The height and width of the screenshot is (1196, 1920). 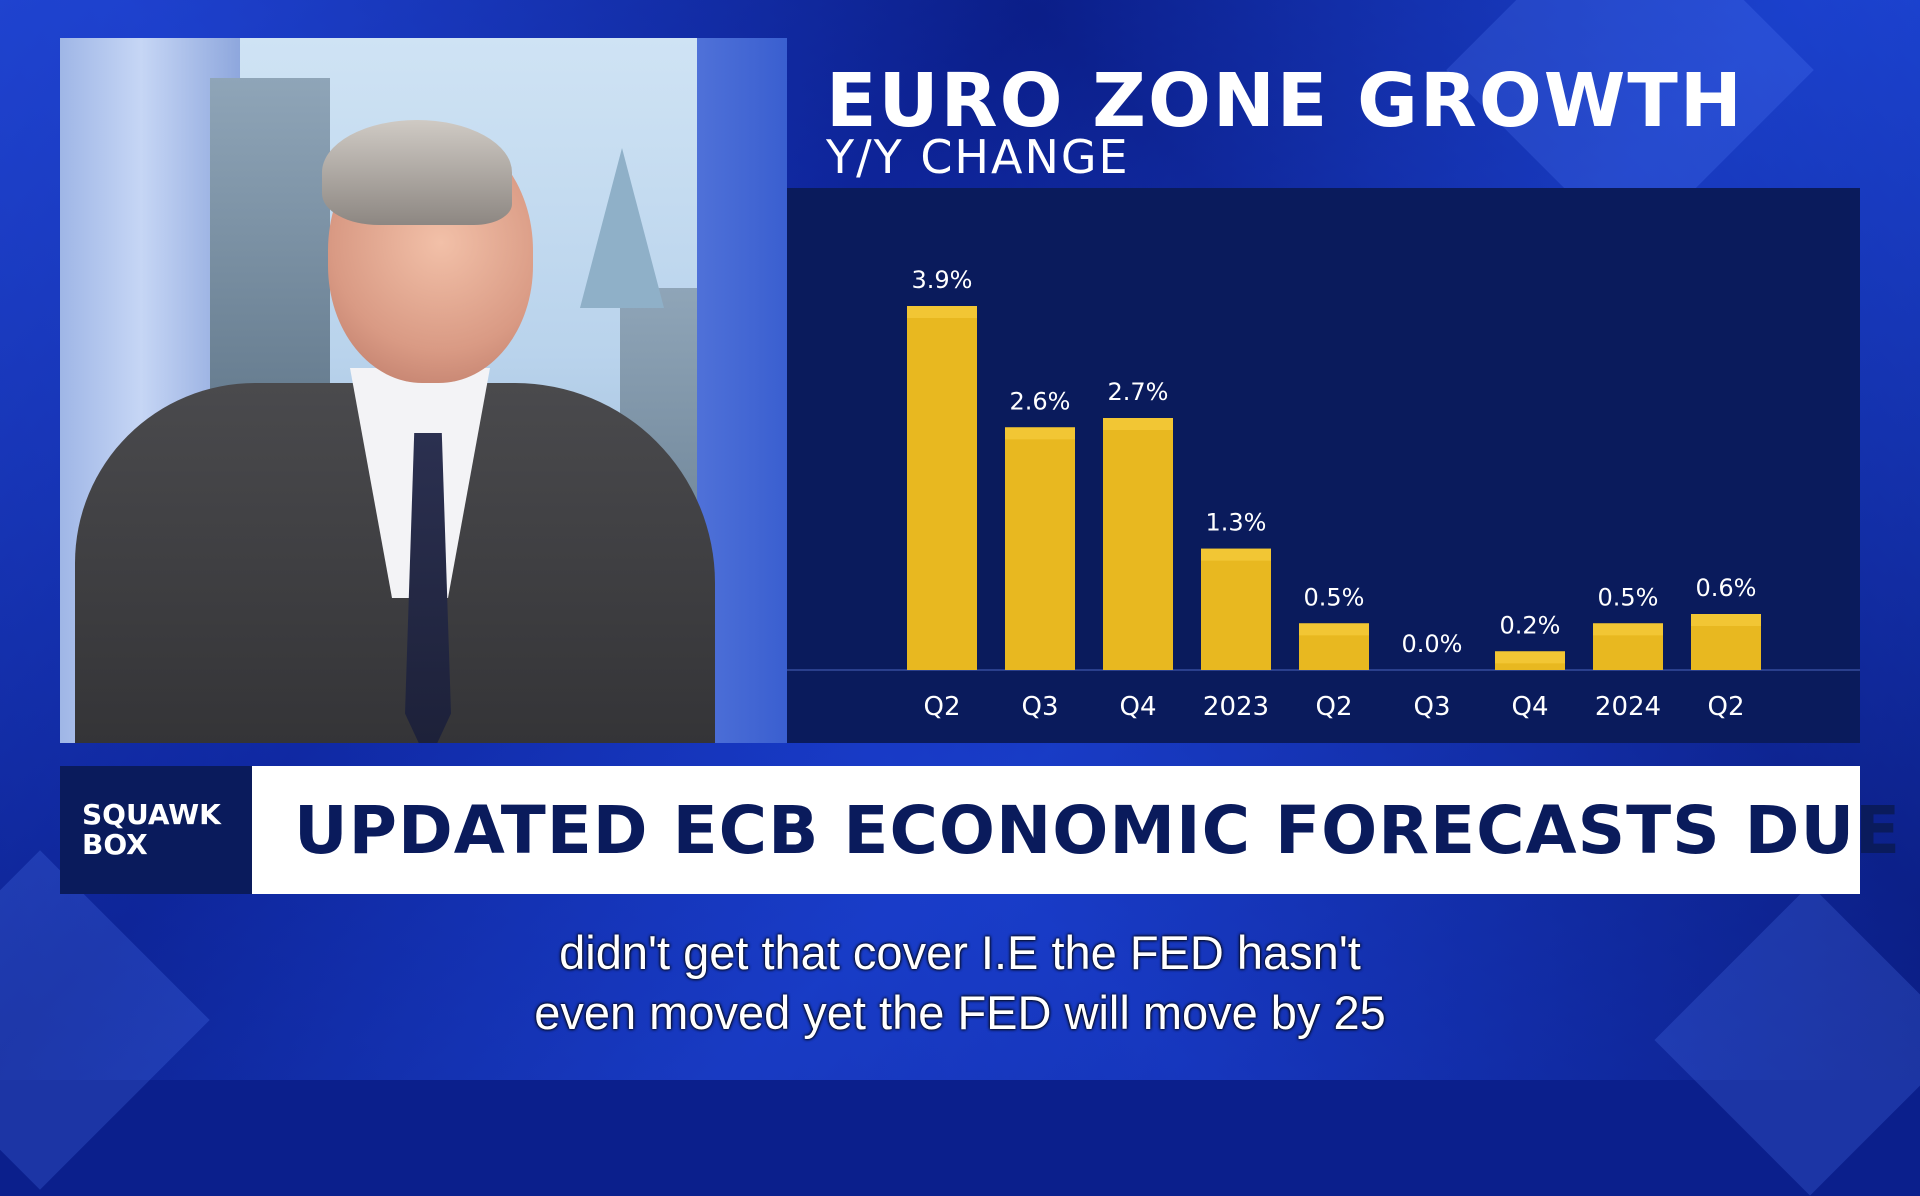 I want to click on data-label: 0.2%, so click(x=1530, y=625).